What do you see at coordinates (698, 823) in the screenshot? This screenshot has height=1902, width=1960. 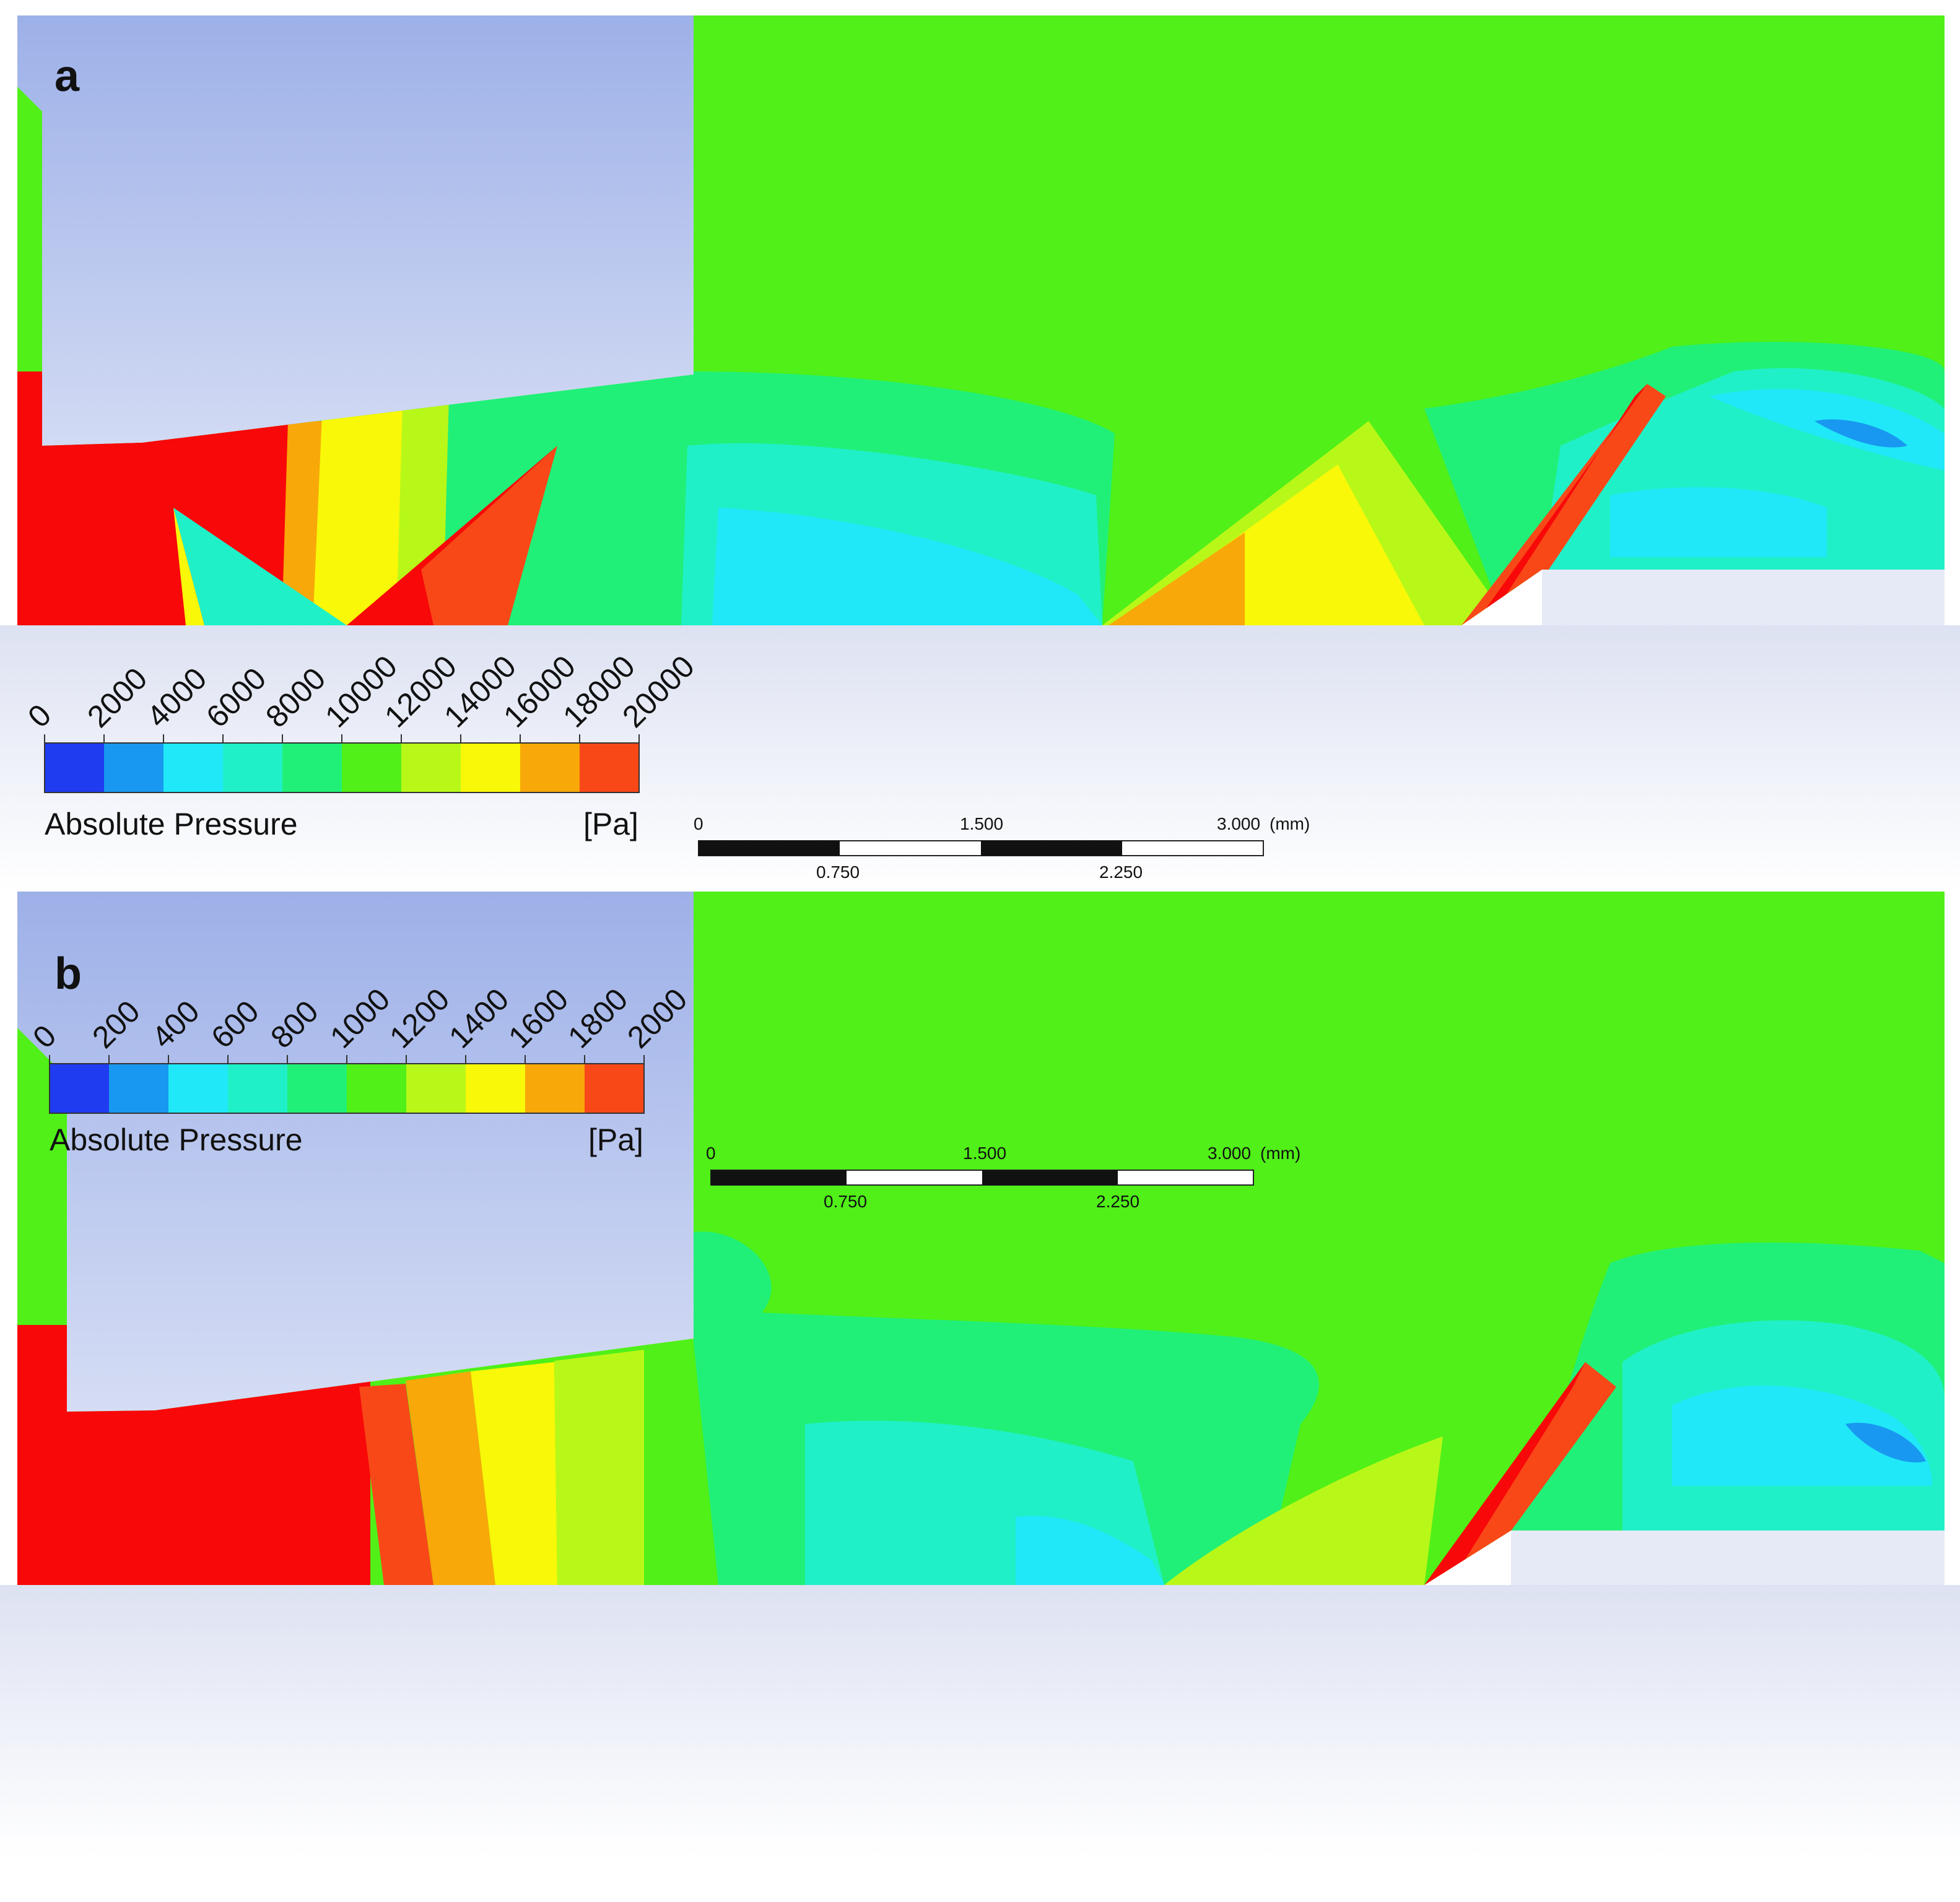 I see `scale-label-0-a: 0` at bounding box center [698, 823].